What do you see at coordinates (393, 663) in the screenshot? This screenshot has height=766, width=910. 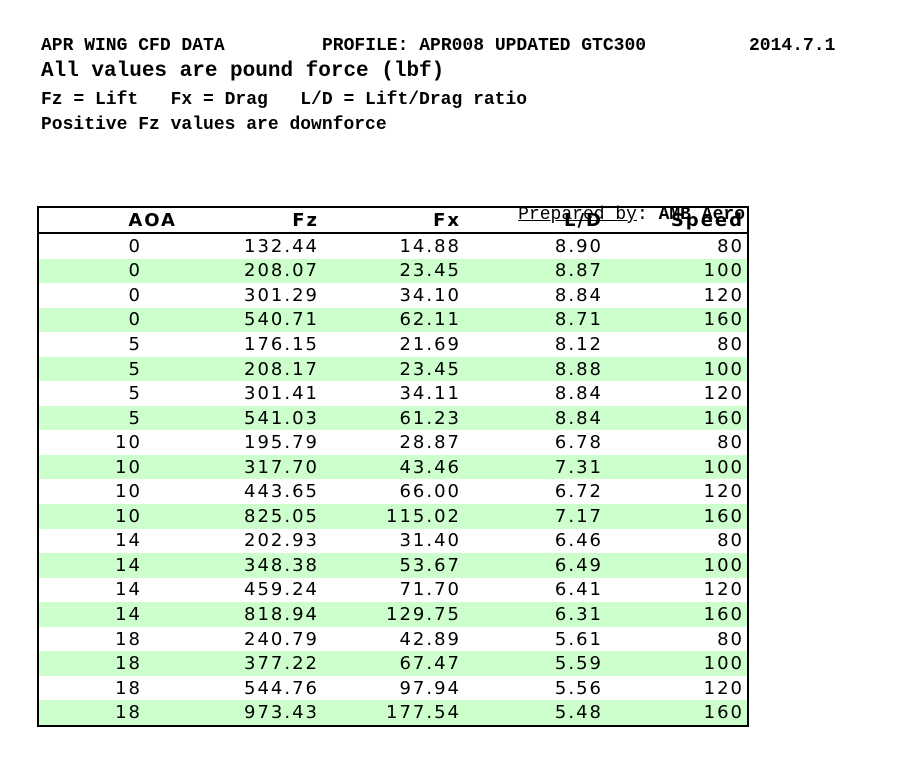 I see `table-row: 18 377.22 67.47 5.59 100` at bounding box center [393, 663].